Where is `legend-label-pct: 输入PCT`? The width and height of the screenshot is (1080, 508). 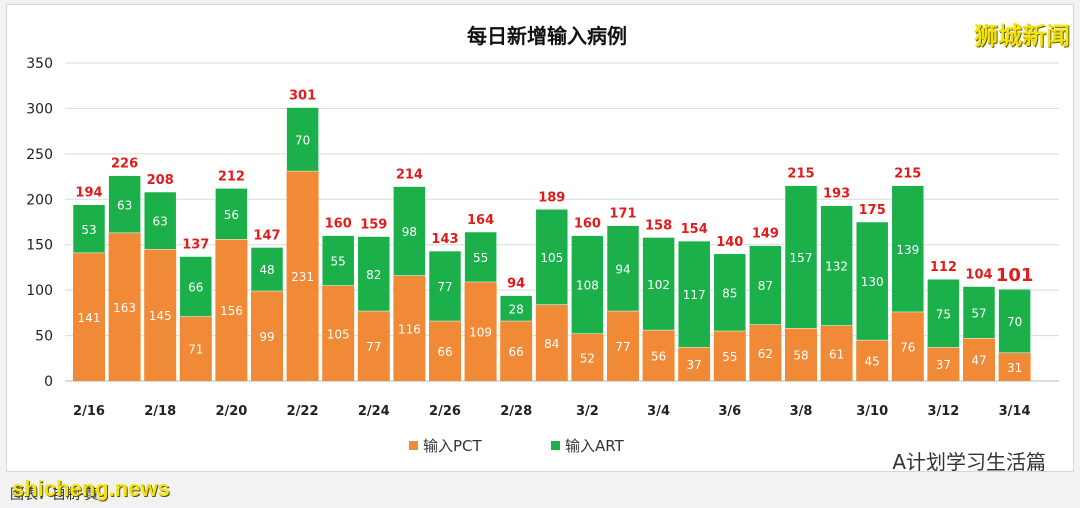 legend-label-pct: 输入PCT is located at coordinates (453, 446).